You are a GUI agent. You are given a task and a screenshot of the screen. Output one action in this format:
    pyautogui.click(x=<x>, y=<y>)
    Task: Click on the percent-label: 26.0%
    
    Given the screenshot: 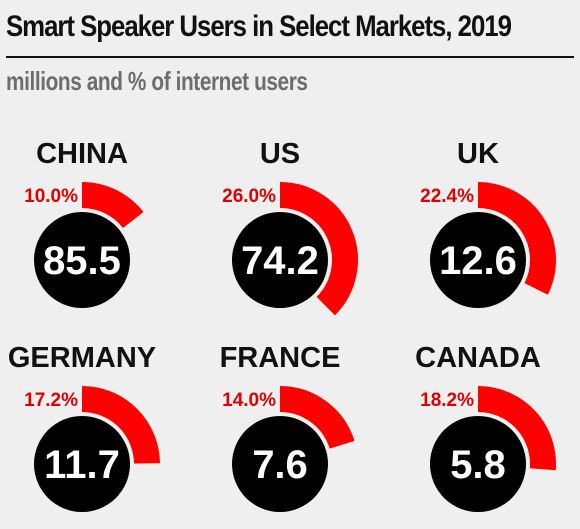 What is the action you would take?
    pyautogui.click(x=249, y=196)
    